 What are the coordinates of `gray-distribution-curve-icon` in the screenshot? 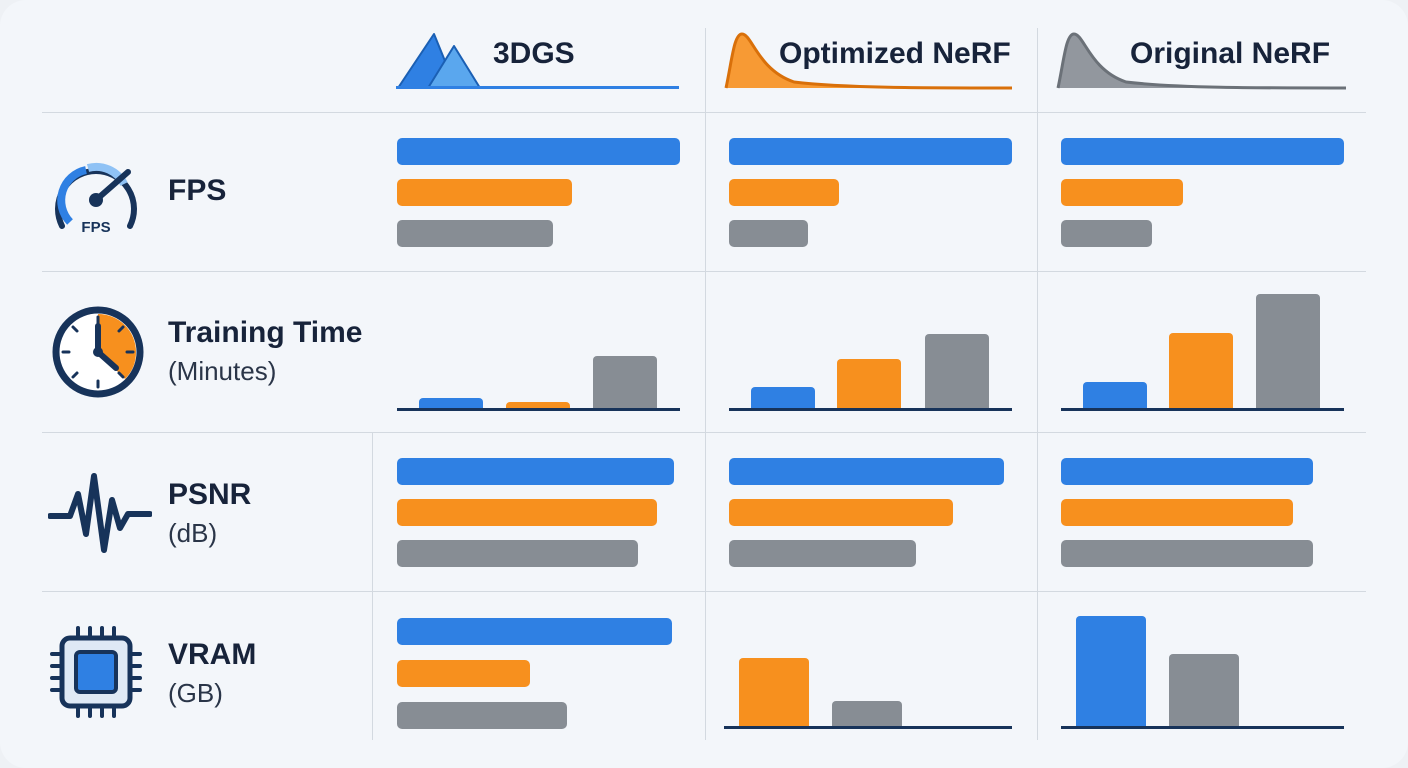 It's located at (1201, 61).